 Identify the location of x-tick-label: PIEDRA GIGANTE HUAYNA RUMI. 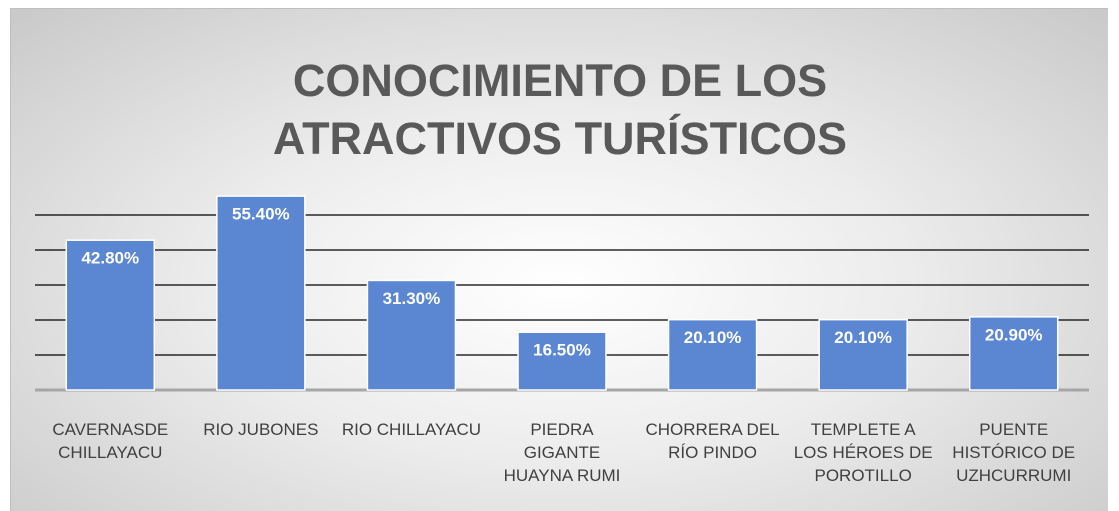
(562, 452).